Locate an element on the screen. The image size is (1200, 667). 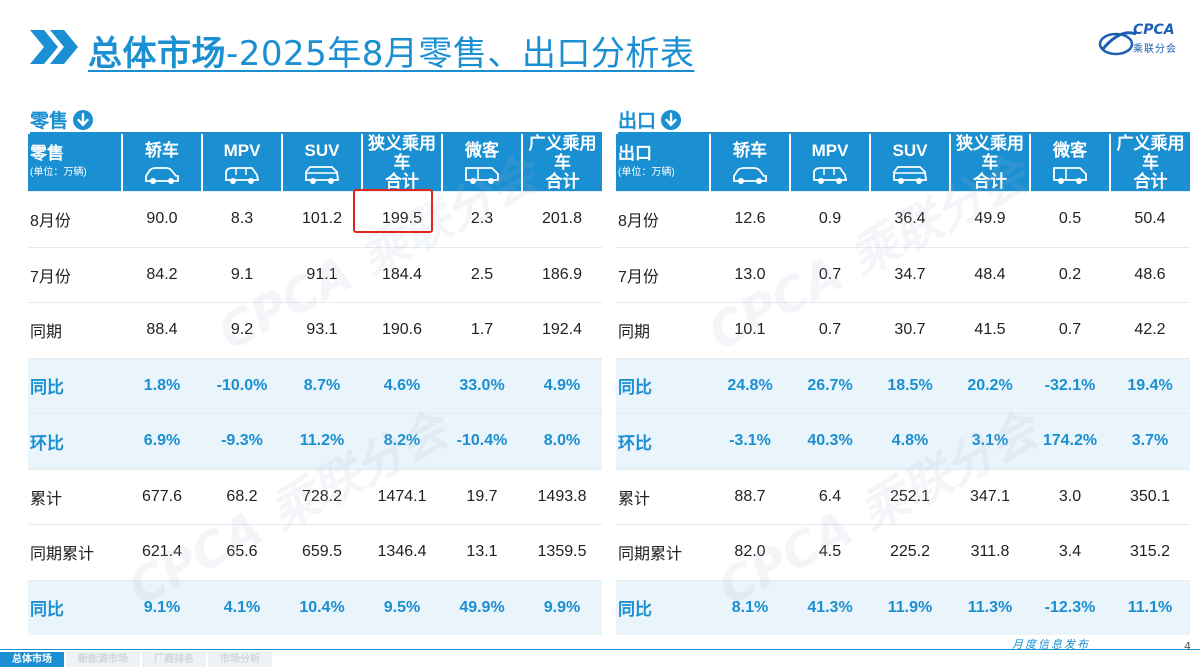
table-row: 同比 8.1% 41.3% 11.9% 11.3% -12.3% 11.1% is located at coordinates (903, 607).